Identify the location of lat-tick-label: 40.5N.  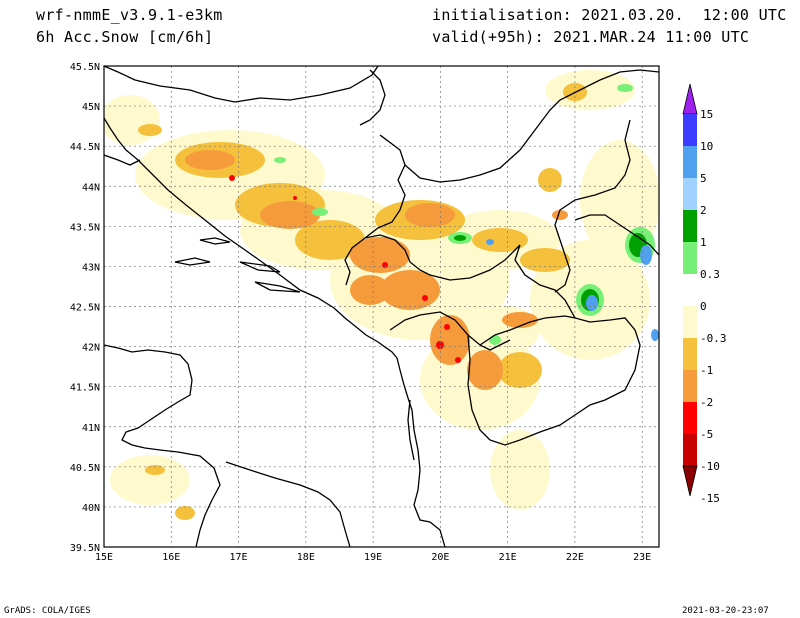
(85, 468).